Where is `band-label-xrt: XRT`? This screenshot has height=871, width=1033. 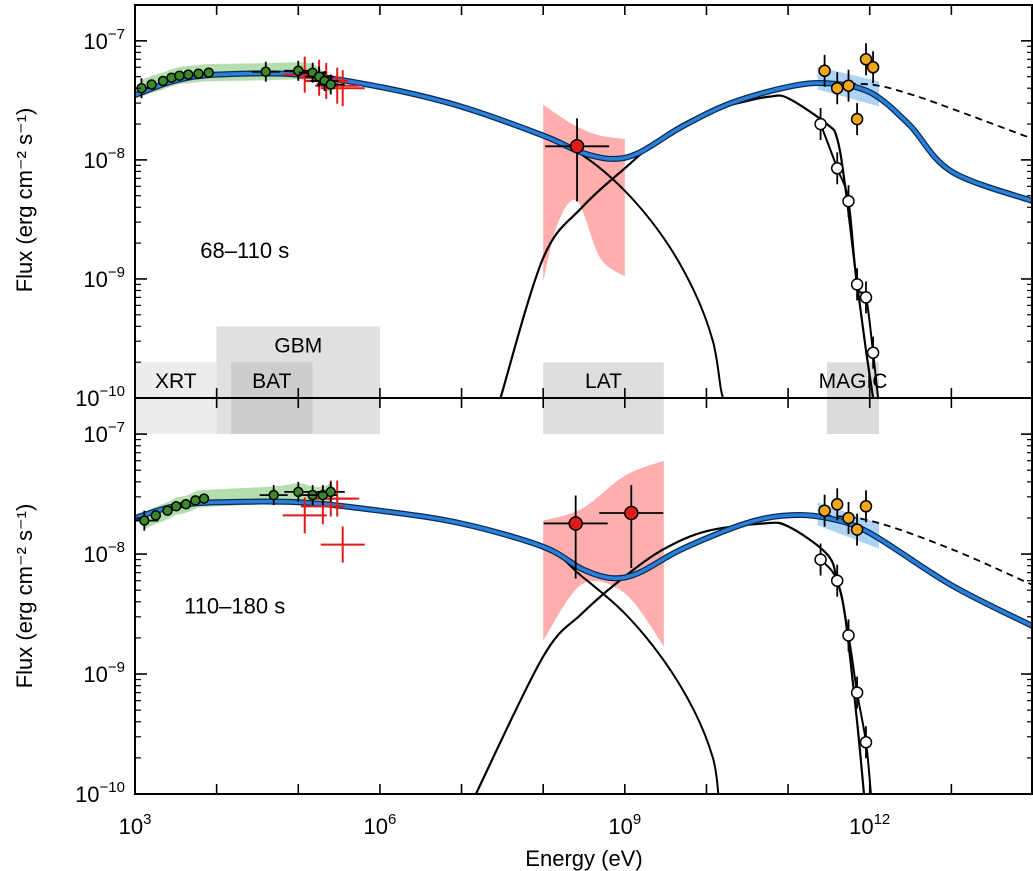
band-label-xrt: XRT is located at coordinates (176, 381).